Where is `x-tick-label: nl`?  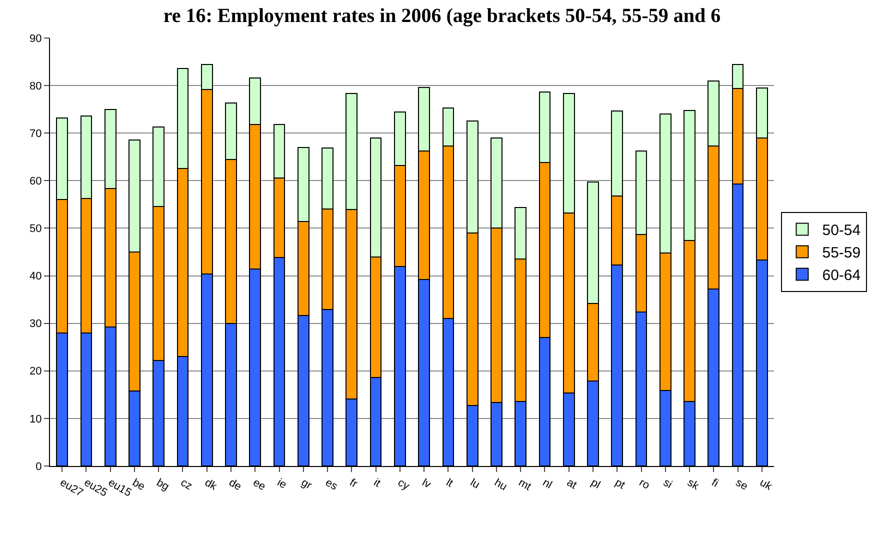
x-tick-label: nl is located at coordinates (547, 484).